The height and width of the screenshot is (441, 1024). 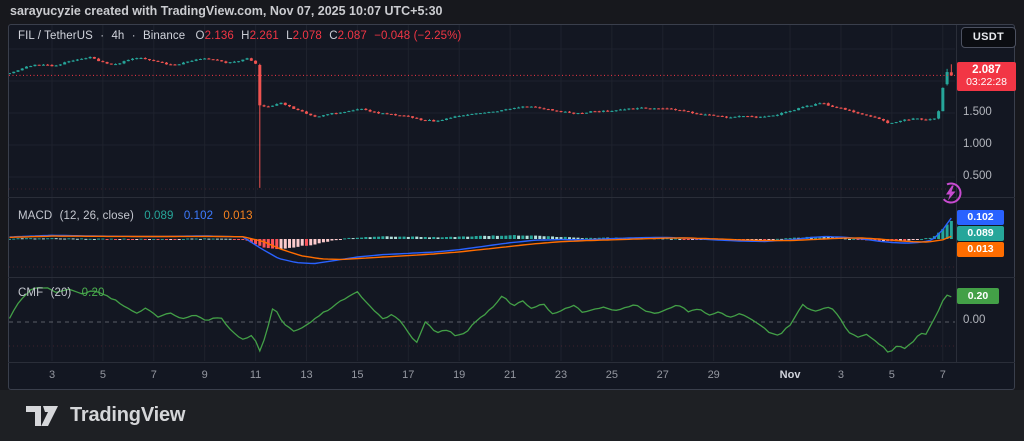 I want to click on symbol-name: FIL / TetherUS, so click(x=55, y=36).